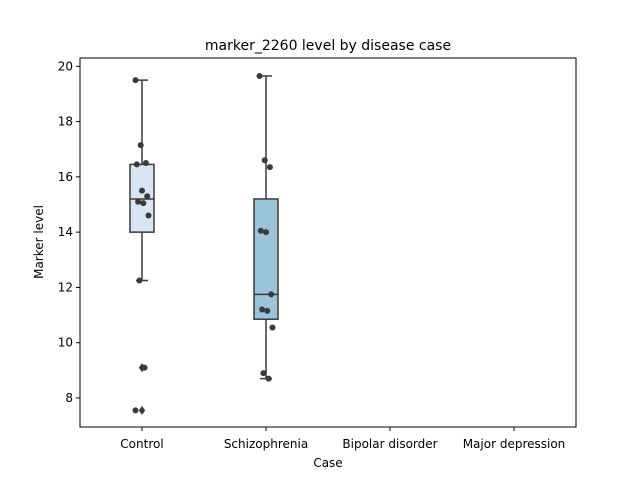  What do you see at coordinates (65, 343) in the screenshot?
I see `y-tick-label: 10` at bounding box center [65, 343].